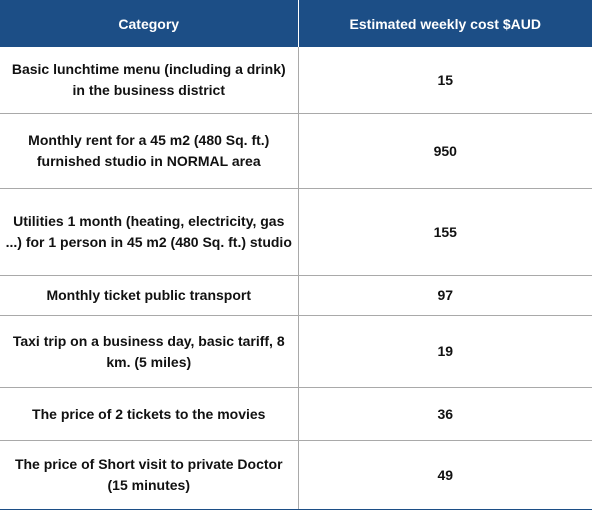  What do you see at coordinates (445, 232) in the screenshot?
I see `cost-cell: 155` at bounding box center [445, 232].